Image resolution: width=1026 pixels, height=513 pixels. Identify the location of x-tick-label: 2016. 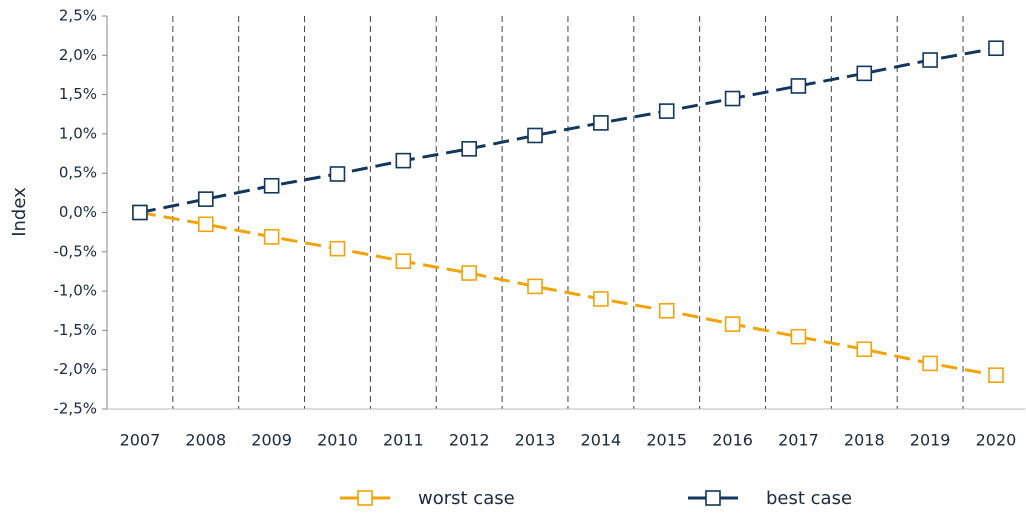
(732, 440).